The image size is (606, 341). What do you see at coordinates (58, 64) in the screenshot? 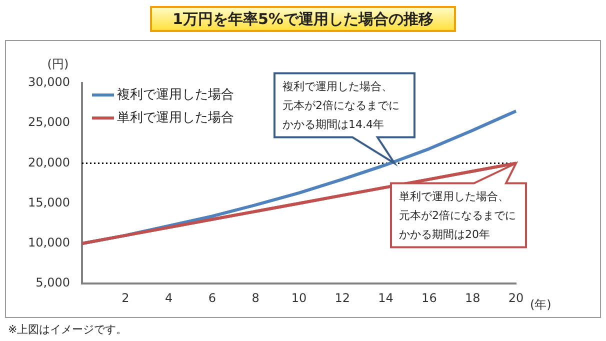
I see `y-axis-title: (円)` at bounding box center [58, 64].